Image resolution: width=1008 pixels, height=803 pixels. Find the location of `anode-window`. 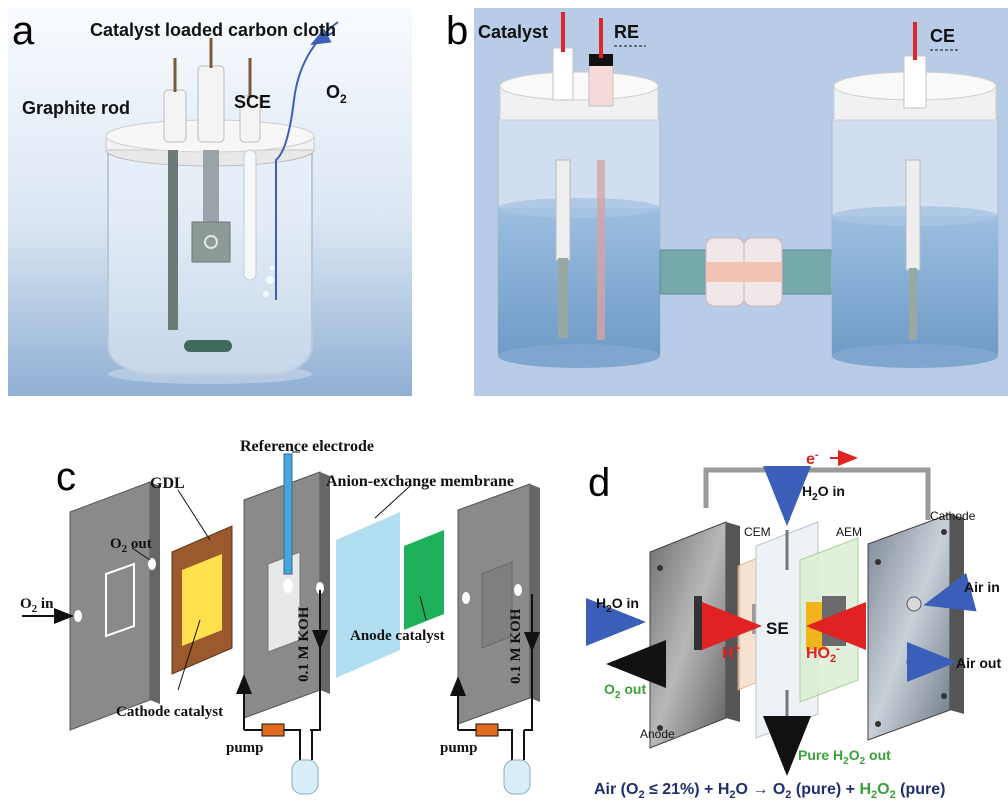

anode-window is located at coordinates (497, 605).